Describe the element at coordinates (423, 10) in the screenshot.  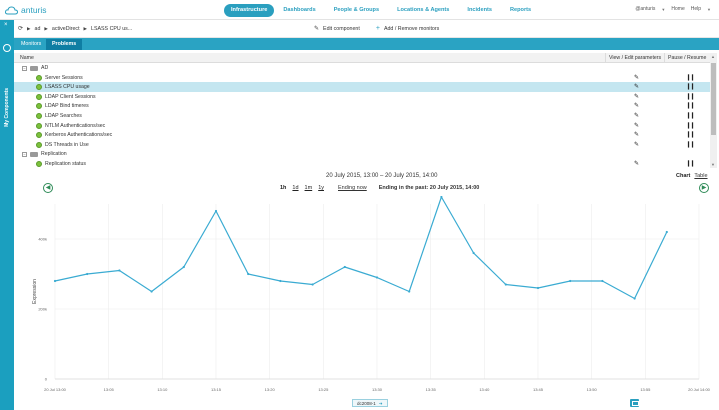
I see `nav-locations-agents: Locations & Agents` at that location.